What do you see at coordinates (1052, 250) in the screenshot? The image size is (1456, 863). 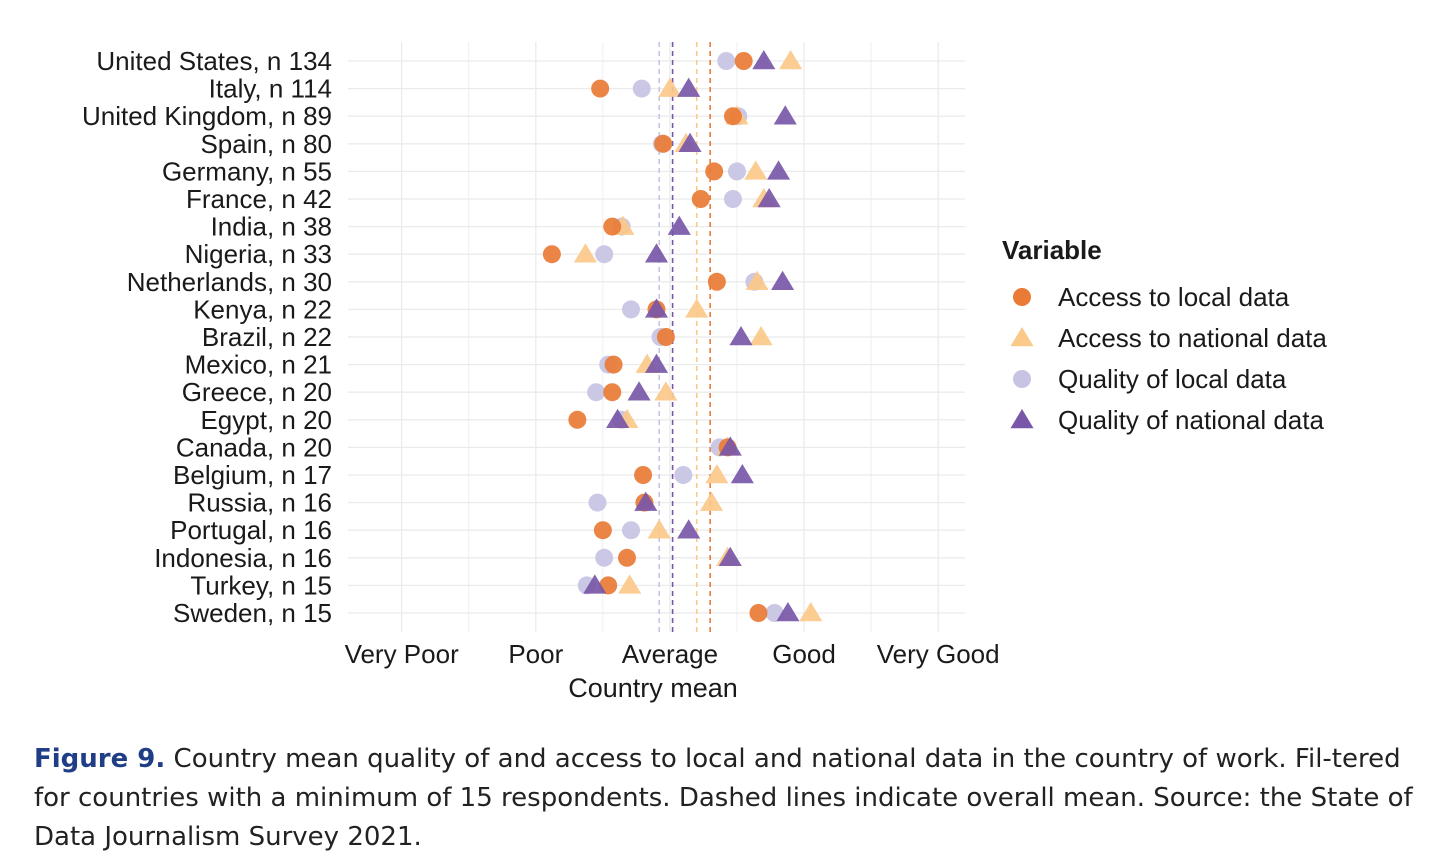 I see `legend-title: Variable` at bounding box center [1052, 250].